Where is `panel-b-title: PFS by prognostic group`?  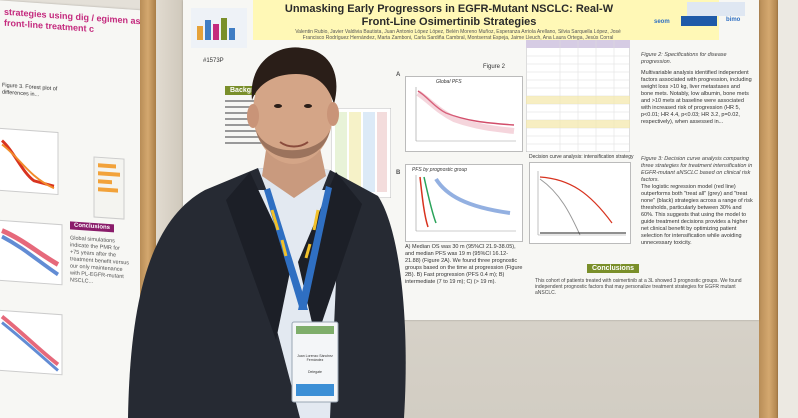 panel-b-title: PFS by prognostic group is located at coordinates (440, 170).